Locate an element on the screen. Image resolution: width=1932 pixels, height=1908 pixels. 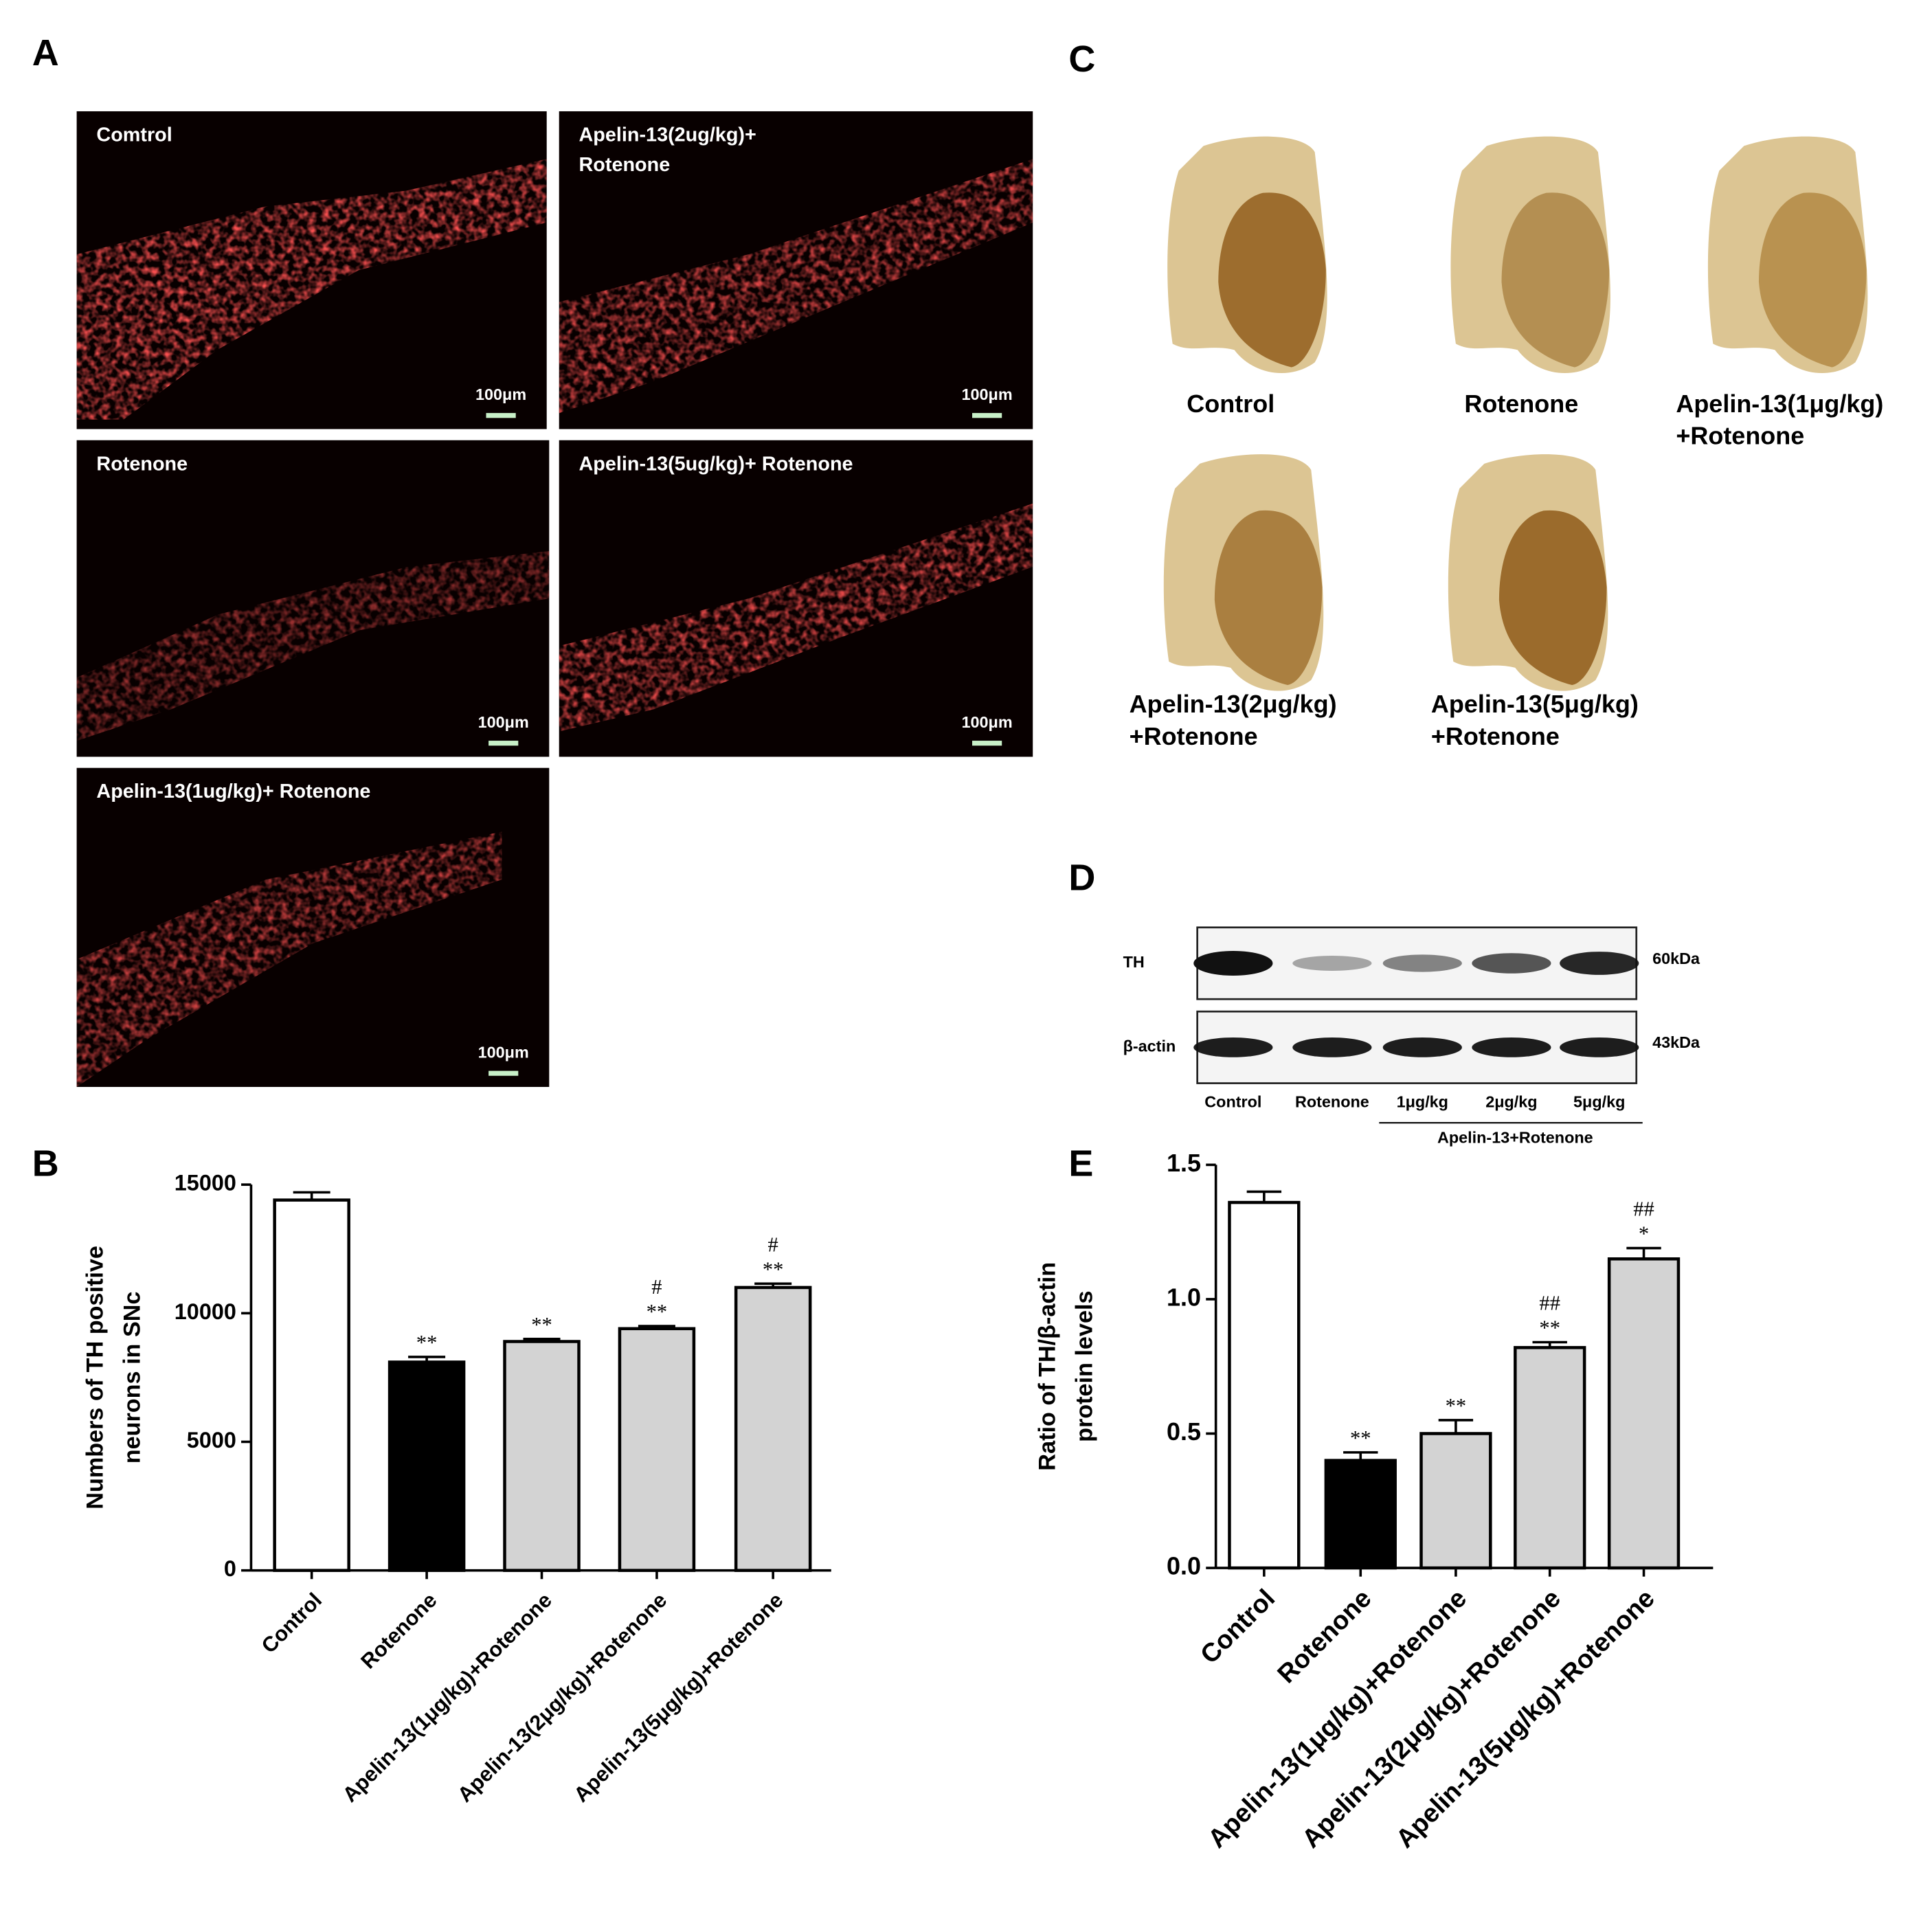
lane-label: Control is located at coordinates (1232, 1102).